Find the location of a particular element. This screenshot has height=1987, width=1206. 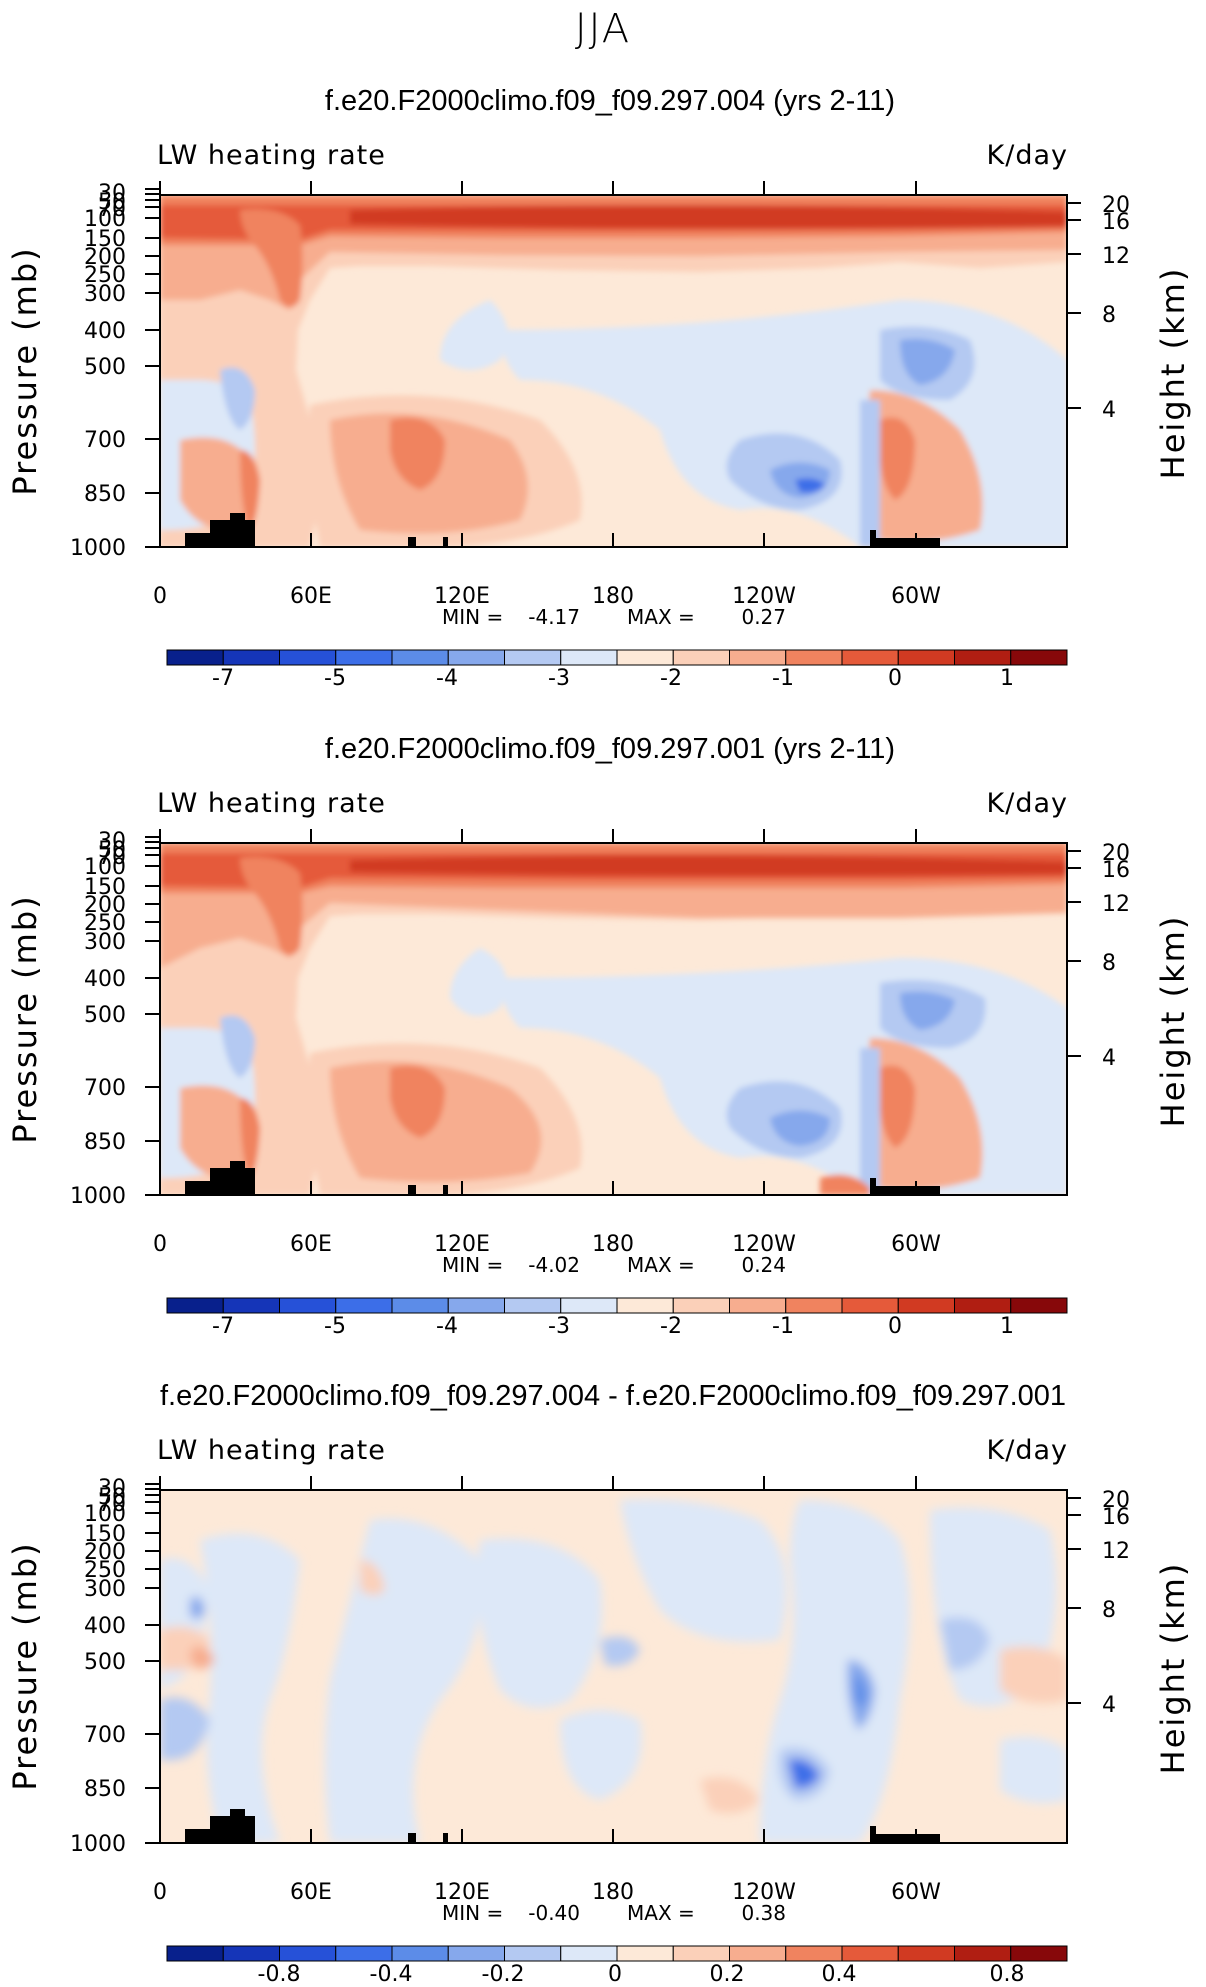

max-value: 0.38 is located at coordinates (763, 1913).